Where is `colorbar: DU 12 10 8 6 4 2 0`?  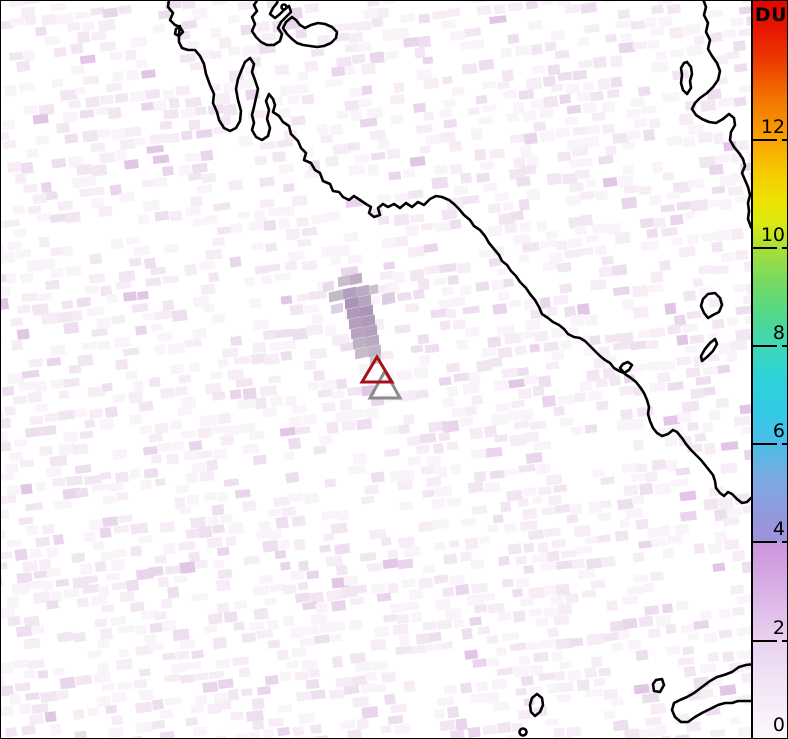
colorbar: DU 12 10 8 6 4 2 0 is located at coordinates (769, 369).